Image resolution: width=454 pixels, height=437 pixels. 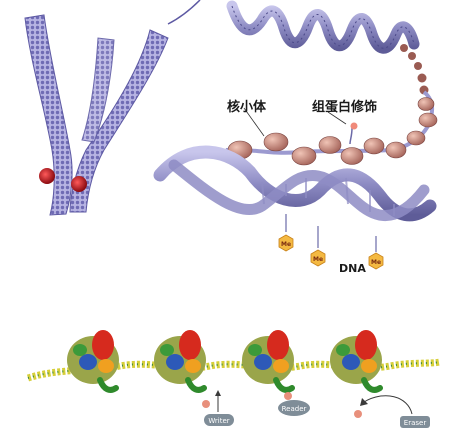 What do you see at coordinates (345, 107) in the screenshot?
I see `histone-modification-label: 组蛋白修饰` at bounding box center [345, 107].